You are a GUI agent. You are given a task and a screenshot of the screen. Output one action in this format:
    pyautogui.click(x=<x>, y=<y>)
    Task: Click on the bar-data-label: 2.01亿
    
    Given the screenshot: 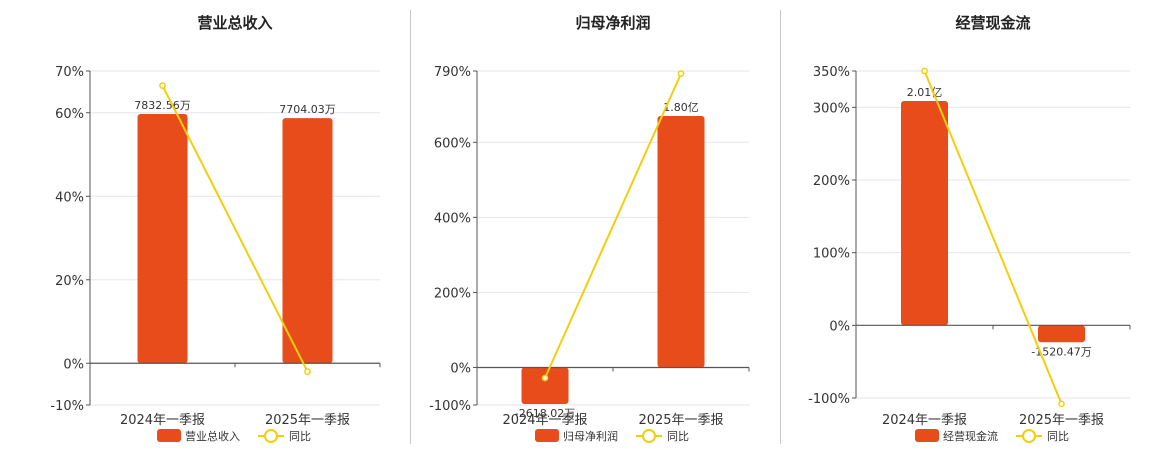 What is the action you would take?
    pyautogui.click(x=925, y=92)
    